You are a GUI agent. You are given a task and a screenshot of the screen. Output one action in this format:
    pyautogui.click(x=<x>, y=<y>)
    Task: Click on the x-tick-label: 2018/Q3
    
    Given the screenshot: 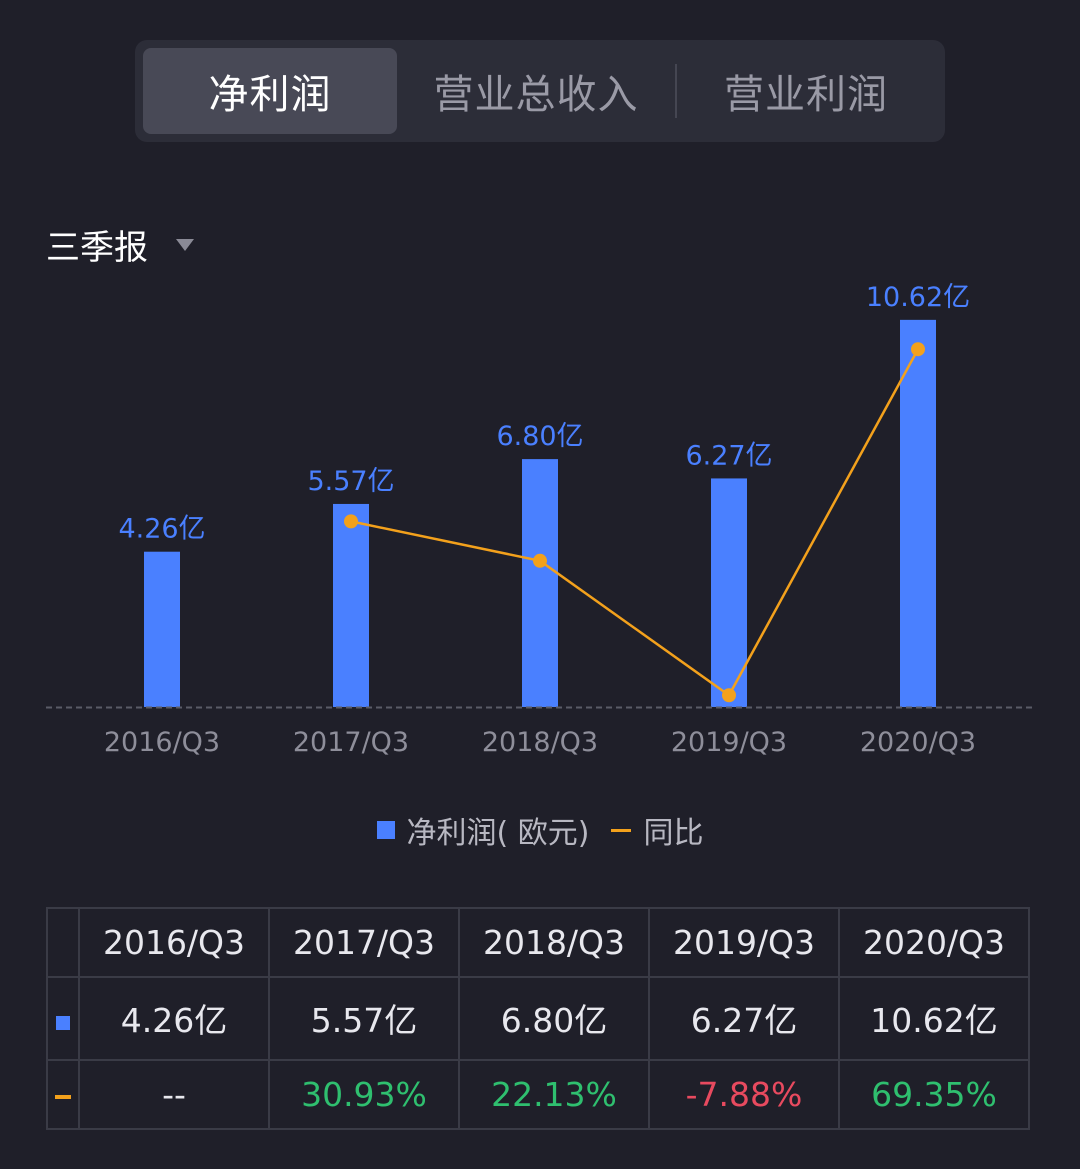 What is the action you would take?
    pyautogui.click(x=540, y=742)
    